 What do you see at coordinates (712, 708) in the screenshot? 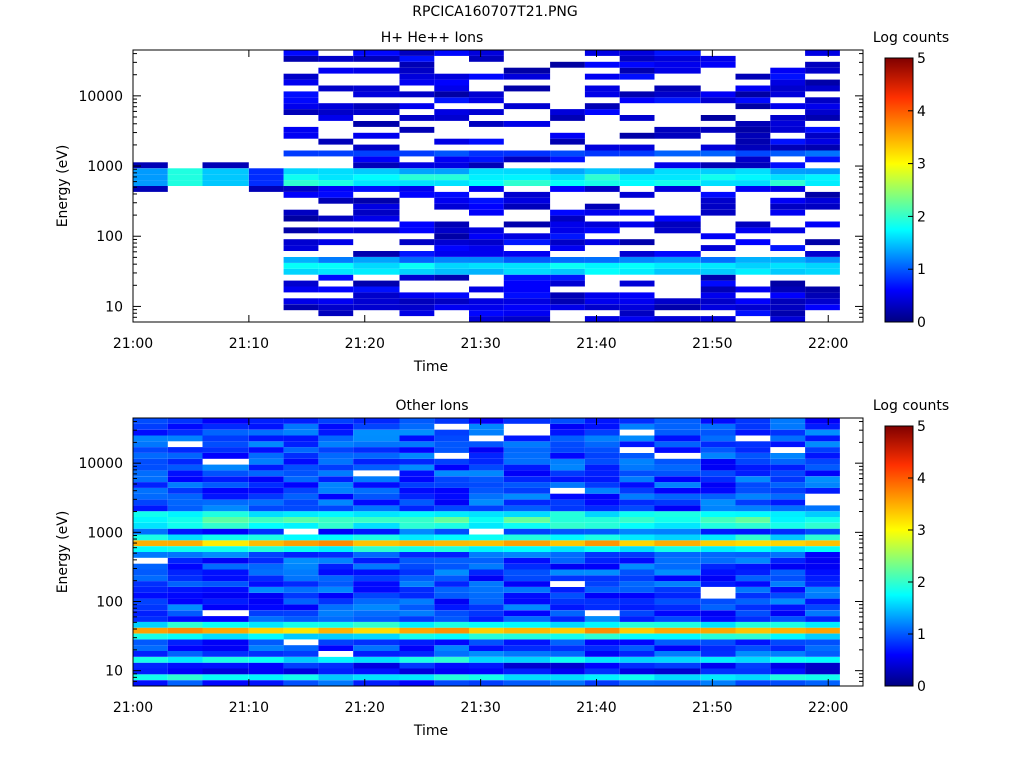
I see `x-tick-label: 21:50` at bounding box center [712, 708].